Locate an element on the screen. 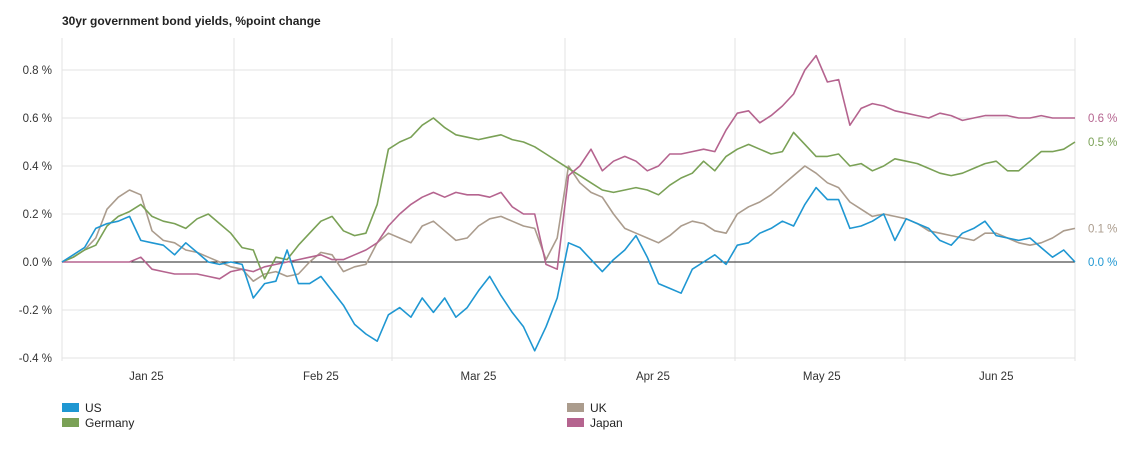  legend-item-uk: UK is located at coordinates (595, 407).